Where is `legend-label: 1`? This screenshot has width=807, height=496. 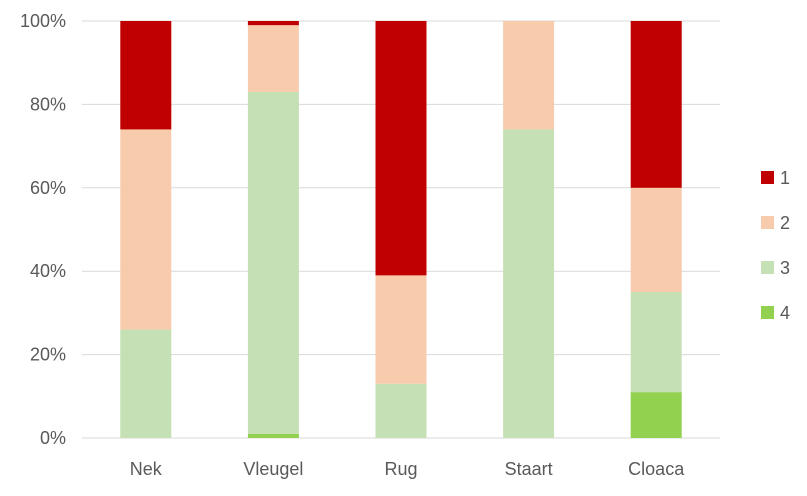 legend-label: 1 is located at coordinates (785, 178).